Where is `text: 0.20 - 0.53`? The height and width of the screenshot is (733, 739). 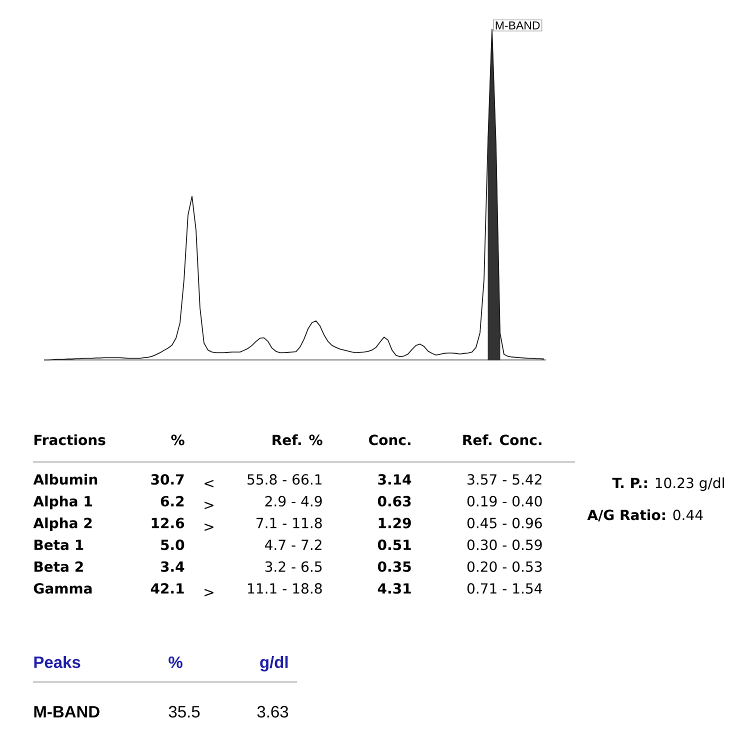 text: 0.20 - 0.53 is located at coordinates (504, 566).